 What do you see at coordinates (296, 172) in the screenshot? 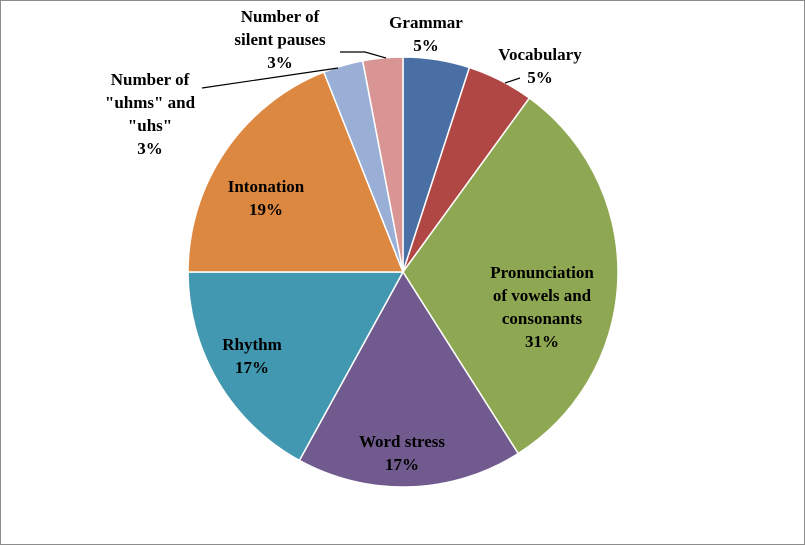
I see `slice-intonation` at bounding box center [296, 172].